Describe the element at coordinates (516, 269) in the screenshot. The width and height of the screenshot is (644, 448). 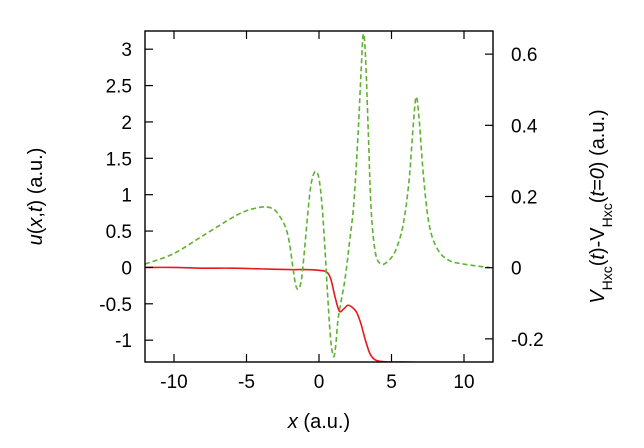
I see `y-right-tick-label: 0` at that location.